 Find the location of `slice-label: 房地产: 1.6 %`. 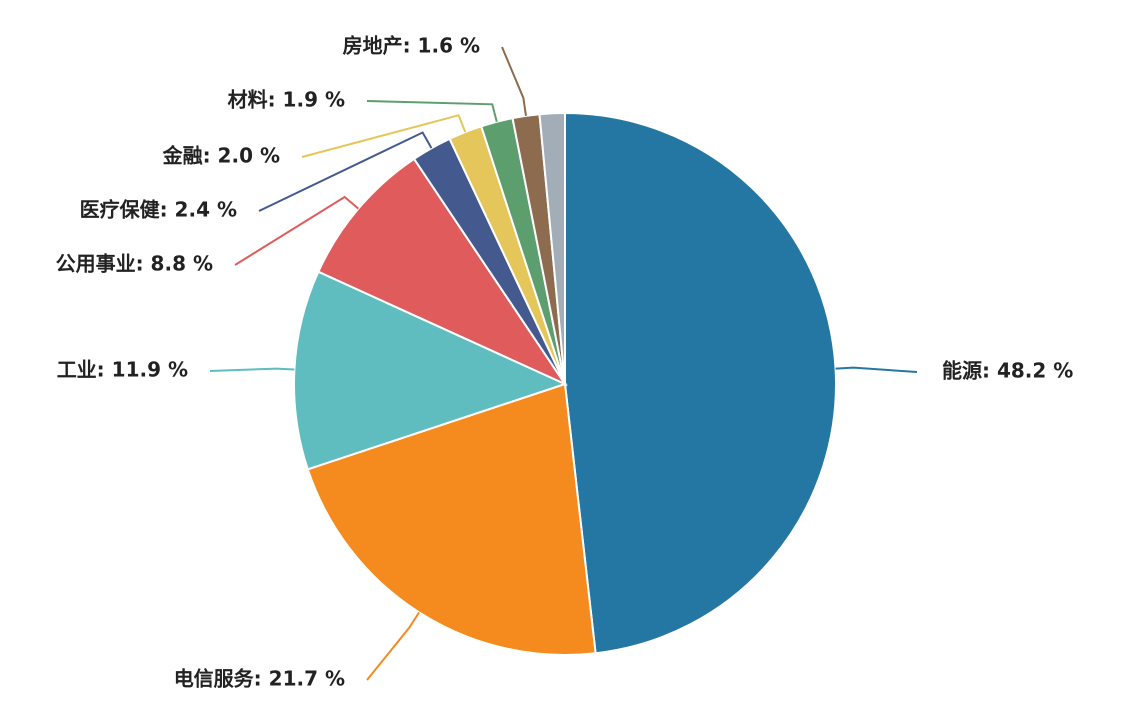

slice-label: 房地产: 1.6 % is located at coordinates (411, 46).